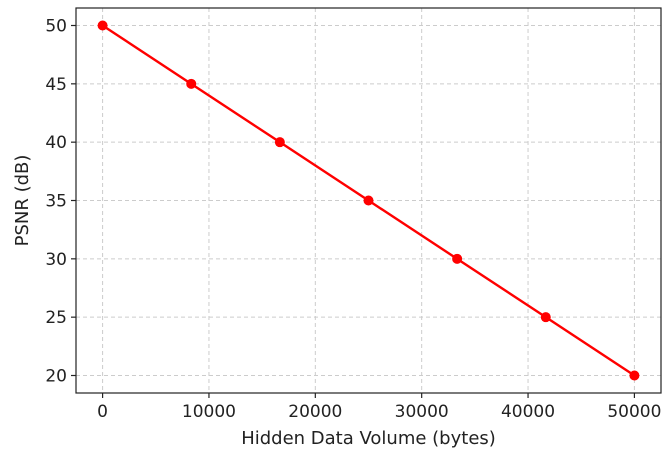 This screenshot has height=452, width=667. Describe the element at coordinates (209, 412) in the screenshot. I see `x-tick-label: 10000` at that location.